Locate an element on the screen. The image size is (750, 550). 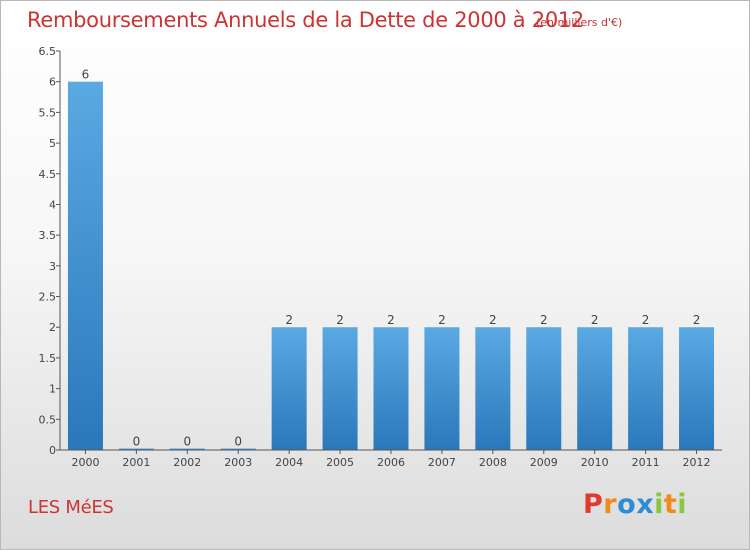
y-tick-label: 4.5 is located at coordinates (48, 174).